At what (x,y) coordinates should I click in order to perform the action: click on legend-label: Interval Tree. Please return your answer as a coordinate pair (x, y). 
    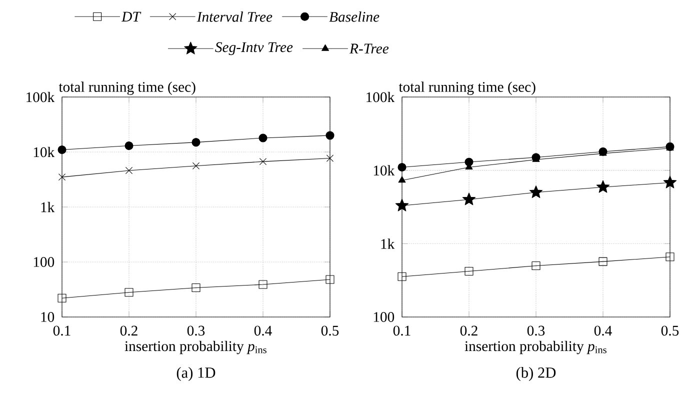
    Looking at the image, I should click on (234, 17).